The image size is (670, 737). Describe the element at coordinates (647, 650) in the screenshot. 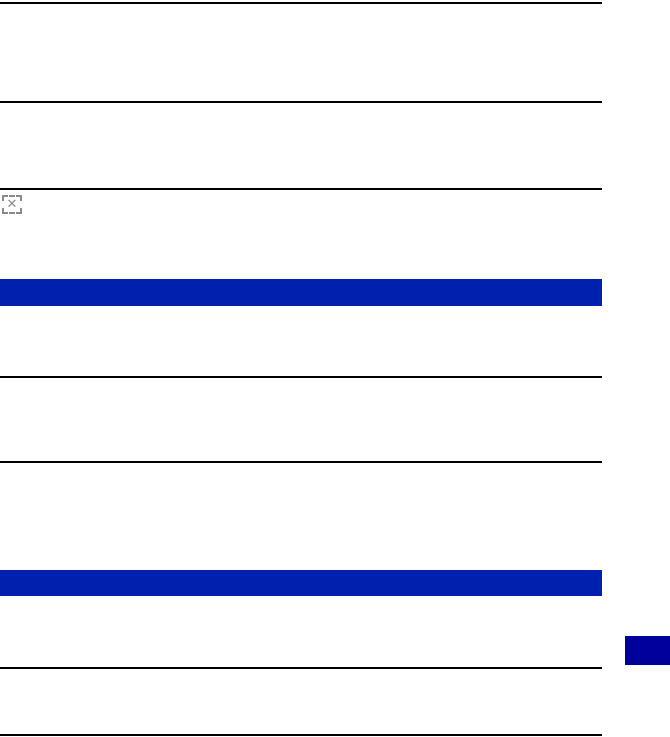

I see `page-number-tab` at that location.